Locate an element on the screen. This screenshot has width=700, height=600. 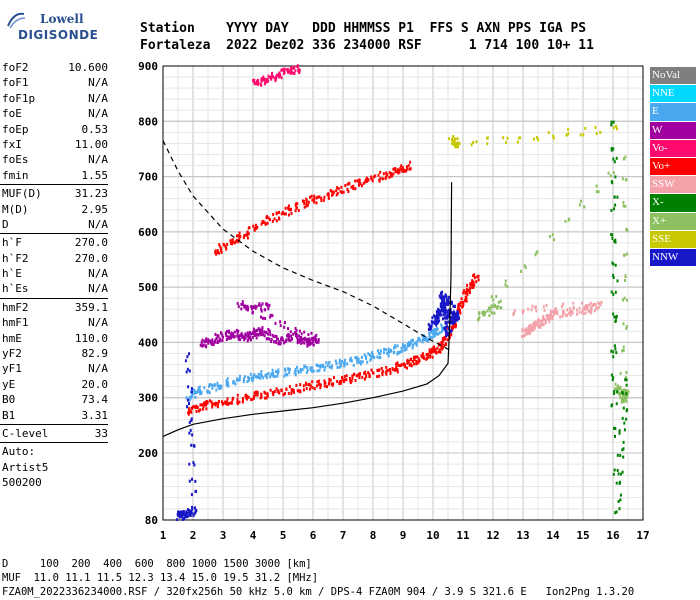
polarization-legend: NoVal NNE E W Vo- Vo+ SSW X- X+ SSE NNW is located at coordinates (673, 167).